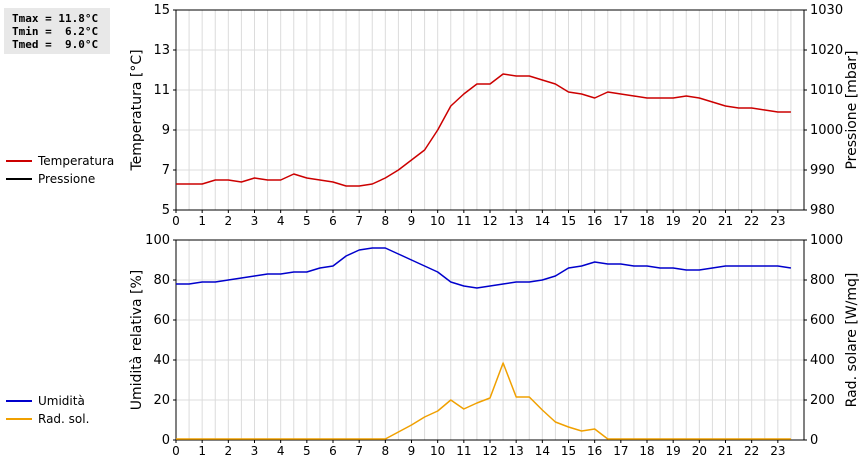 The image size is (860, 460). What do you see at coordinates (161, 10) in the screenshot?
I see `y-left-tick-label: 15` at bounding box center [161, 10].